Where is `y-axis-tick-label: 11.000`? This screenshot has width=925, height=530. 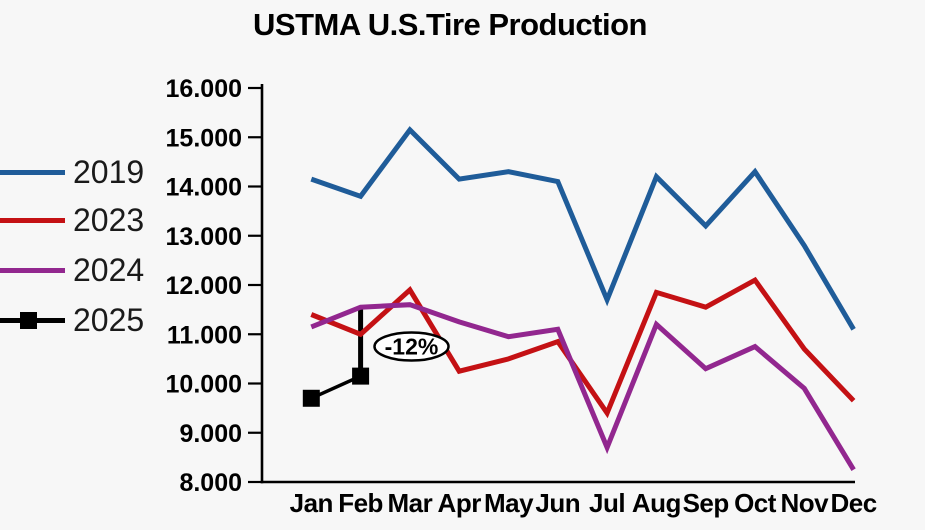 y-axis-tick-label: 11.000 is located at coordinates (204, 335).